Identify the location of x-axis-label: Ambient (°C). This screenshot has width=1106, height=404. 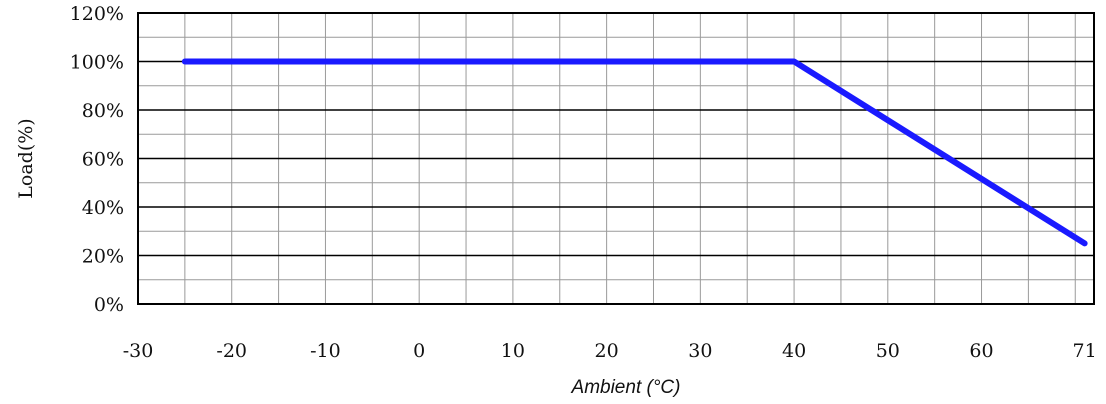
(626, 387).